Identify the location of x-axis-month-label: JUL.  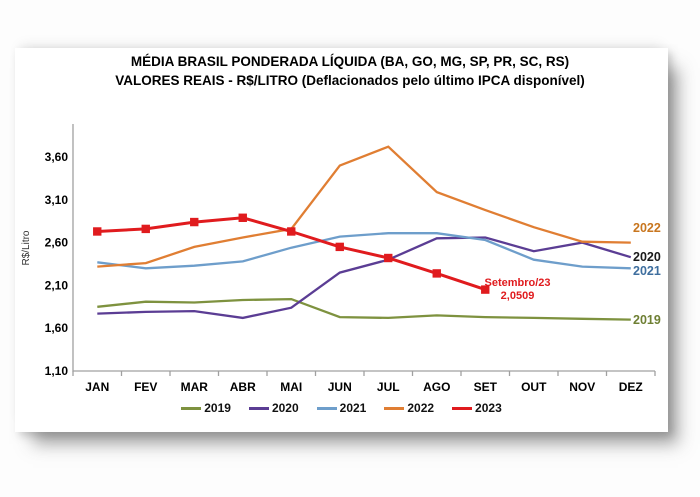
(388, 387).